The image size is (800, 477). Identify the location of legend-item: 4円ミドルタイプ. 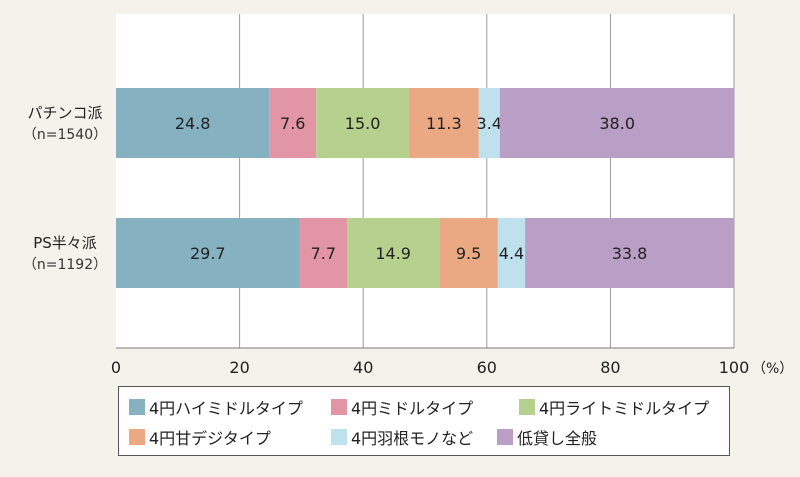
(402, 407).